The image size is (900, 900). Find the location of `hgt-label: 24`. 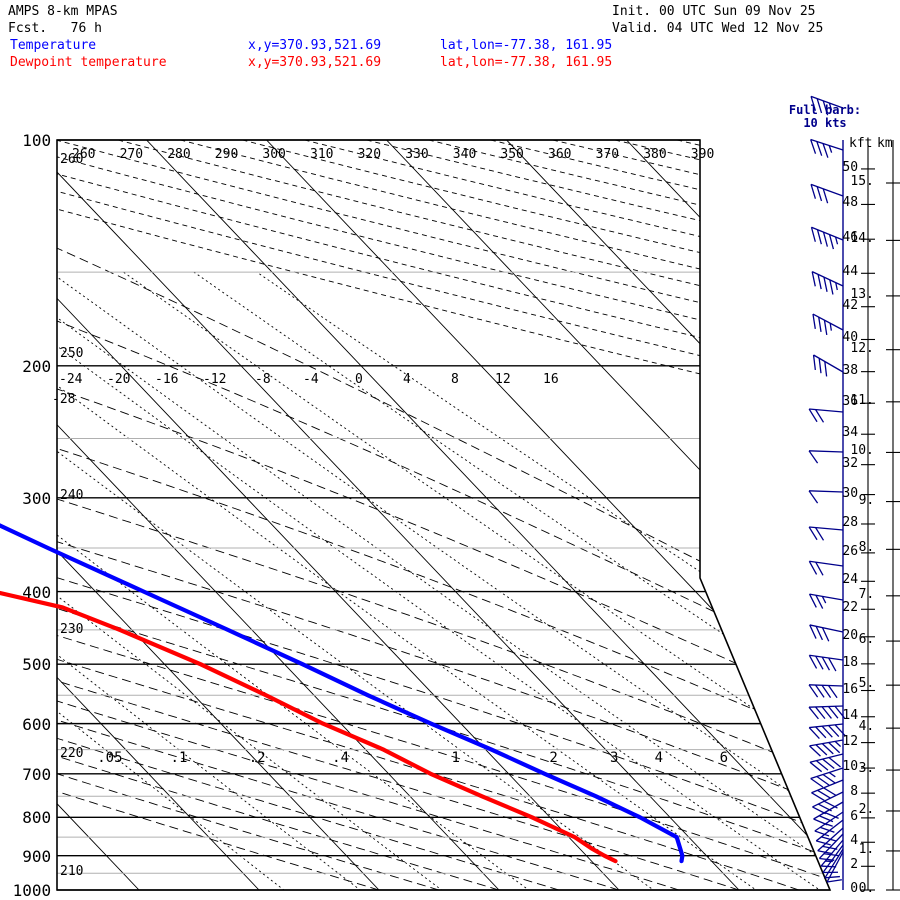

hgt-label: 24 is located at coordinates (850, 580).